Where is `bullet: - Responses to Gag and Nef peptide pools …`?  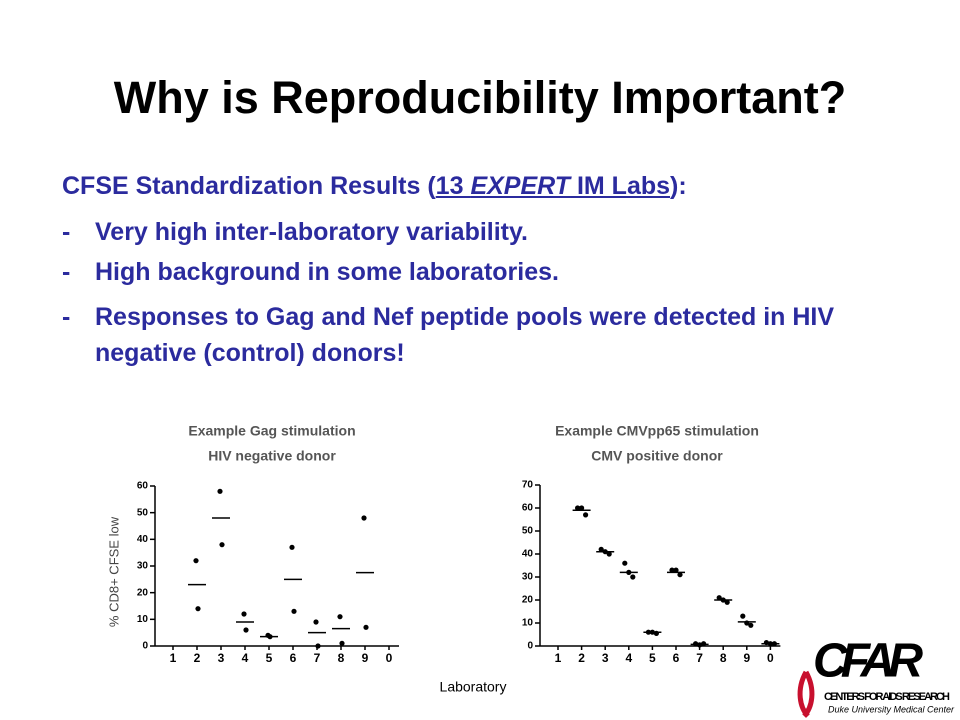 bullet: - Responses to Gag and Nef peptide pools … is located at coordinates (492, 335).